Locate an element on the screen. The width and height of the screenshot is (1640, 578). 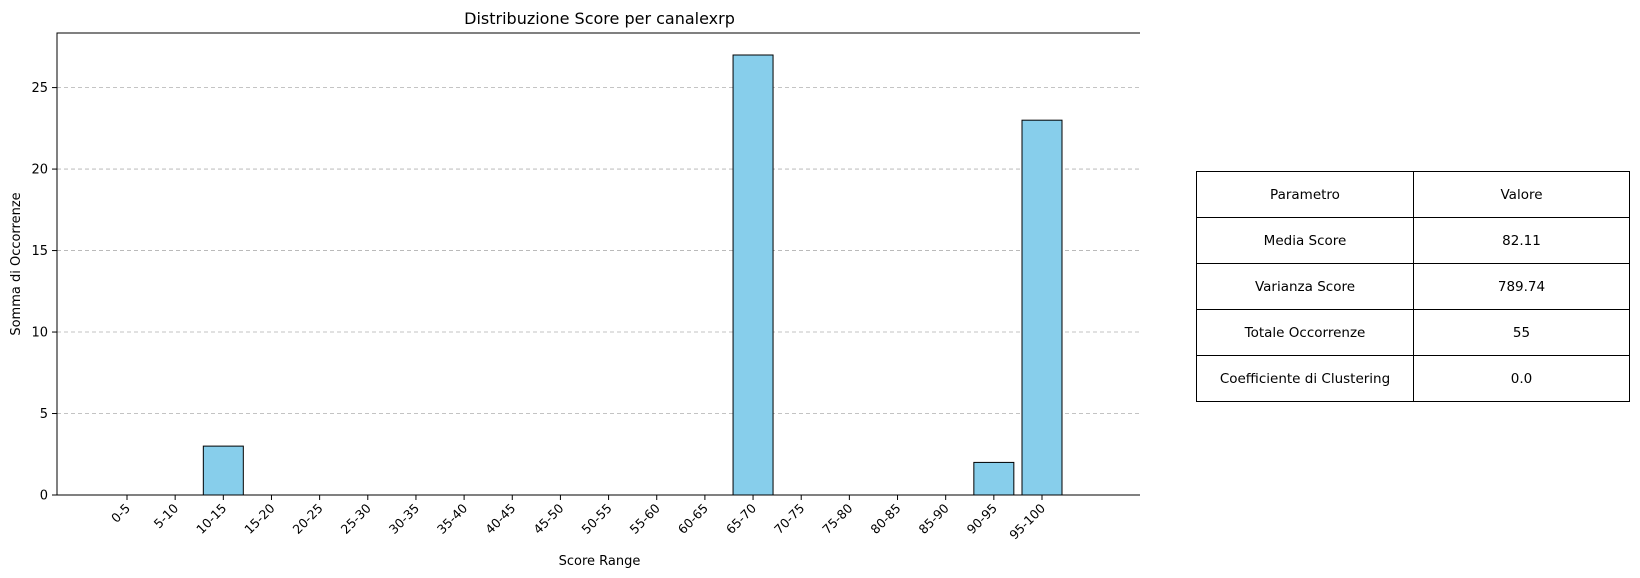
table-cell-parameter: Totale Occorrenze is located at coordinates (1305, 332).